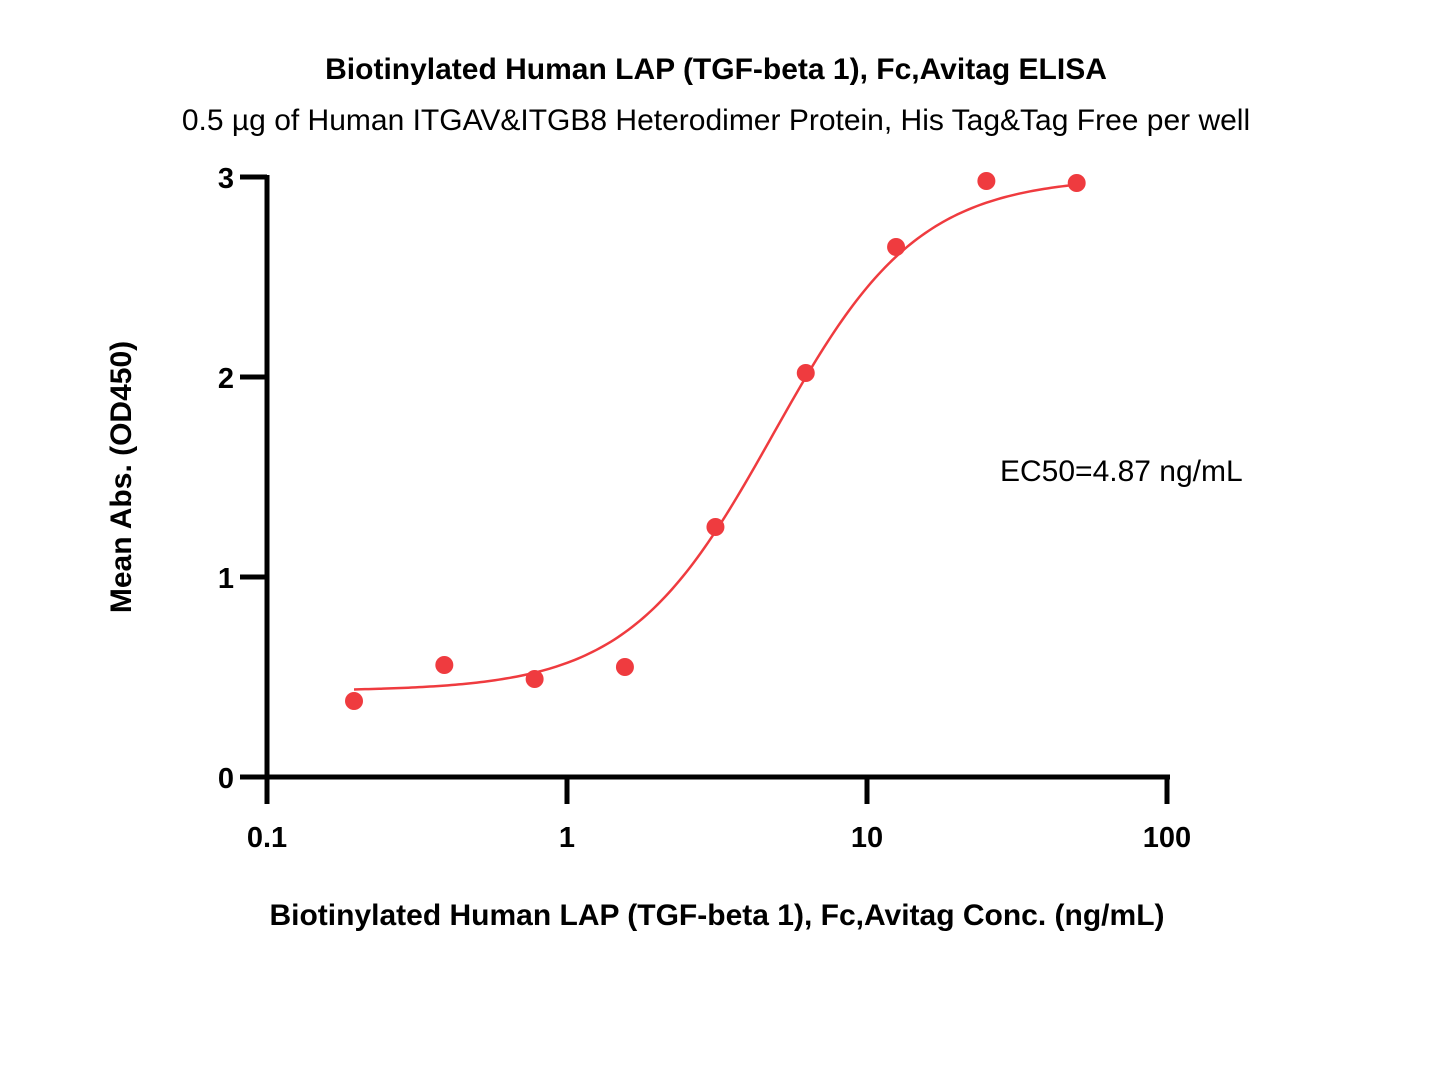 The width and height of the screenshot is (1434, 1083). I want to click on x-tick-label: 10, so click(867, 838).